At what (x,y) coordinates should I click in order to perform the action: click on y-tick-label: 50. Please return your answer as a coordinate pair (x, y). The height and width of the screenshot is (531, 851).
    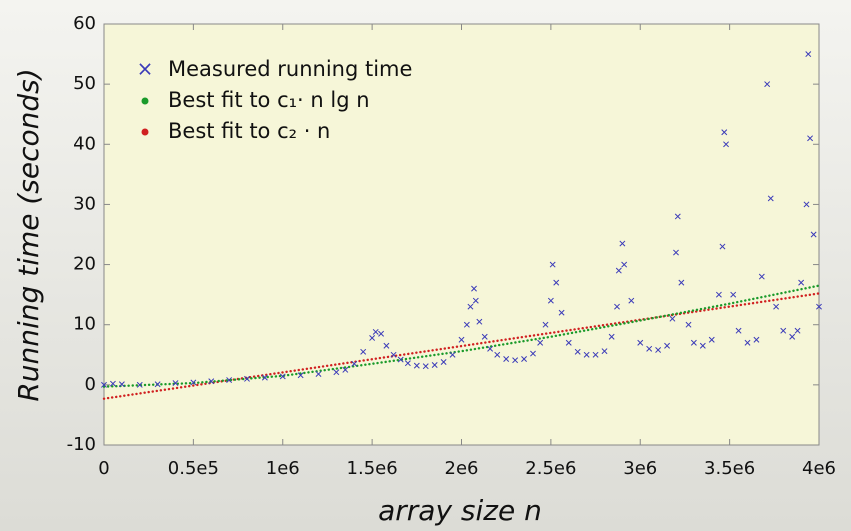
    Looking at the image, I should click on (84, 83).